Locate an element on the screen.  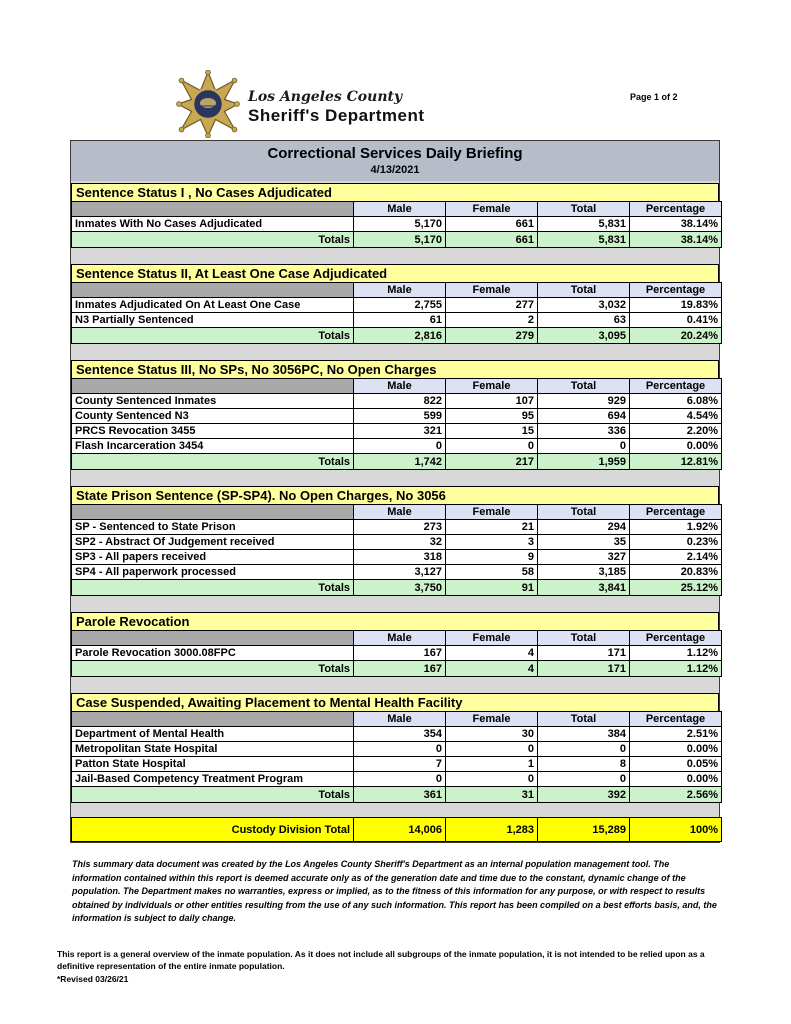
lasd-logo: Los Angeles County Sheriff's Department is located at coordinates (300, 104).